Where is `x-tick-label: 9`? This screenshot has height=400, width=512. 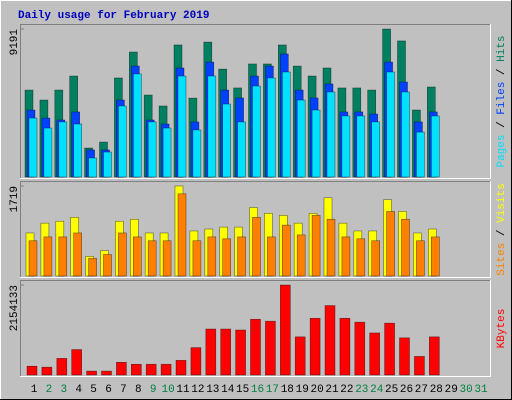 x-tick-label: 9 is located at coordinates (153, 390).